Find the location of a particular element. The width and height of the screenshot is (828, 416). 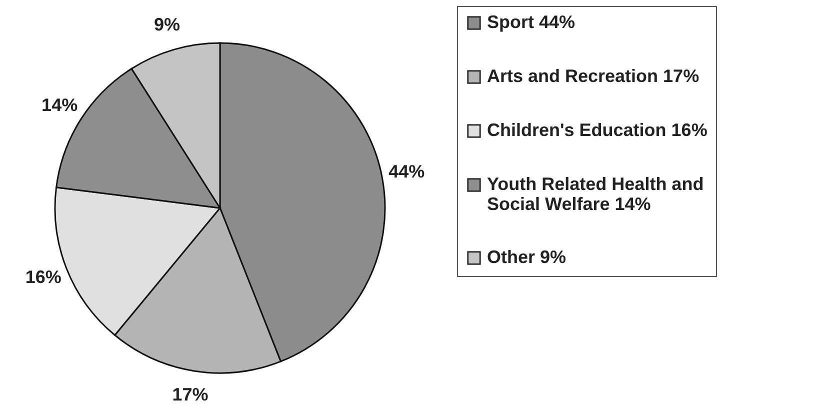

data-label: 16% is located at coordinates (43, 276).